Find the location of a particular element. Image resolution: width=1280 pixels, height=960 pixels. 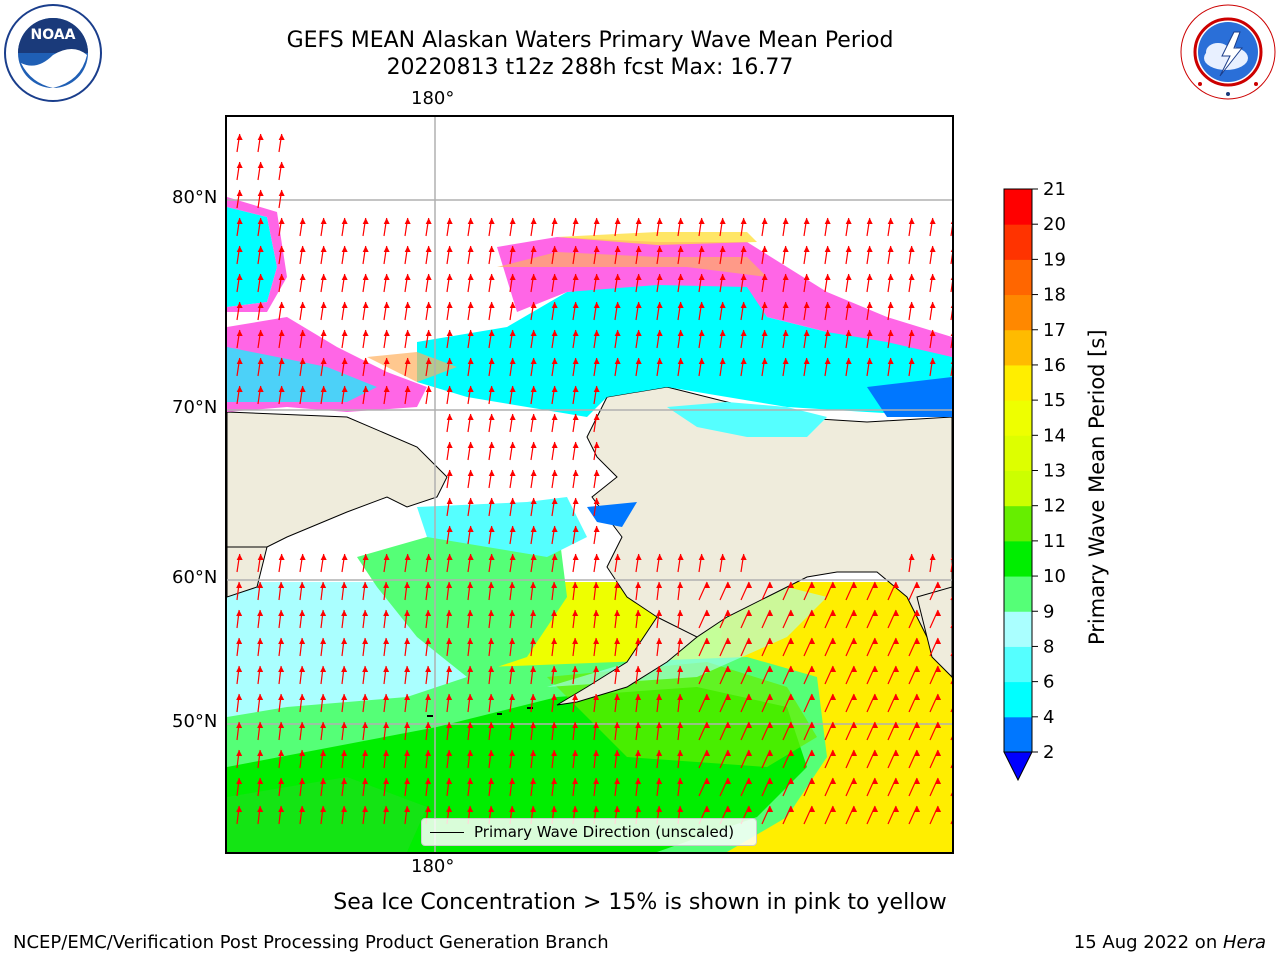

colorbar-tick-label: 8 is located at coordinates (1048, 646).